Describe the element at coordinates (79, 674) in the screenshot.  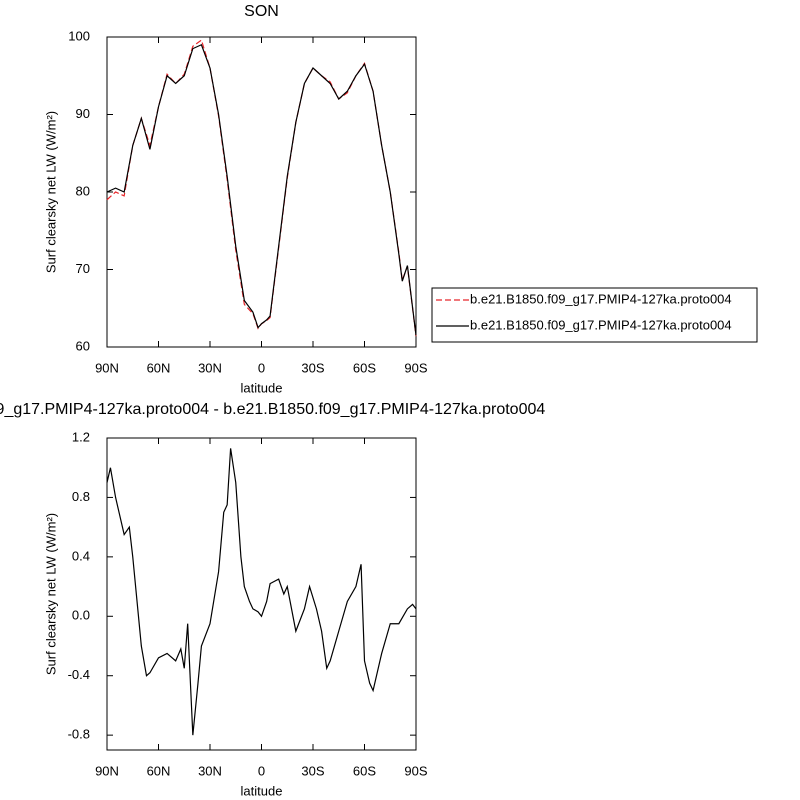
I see `y-tick-label: -0.4` at that location.